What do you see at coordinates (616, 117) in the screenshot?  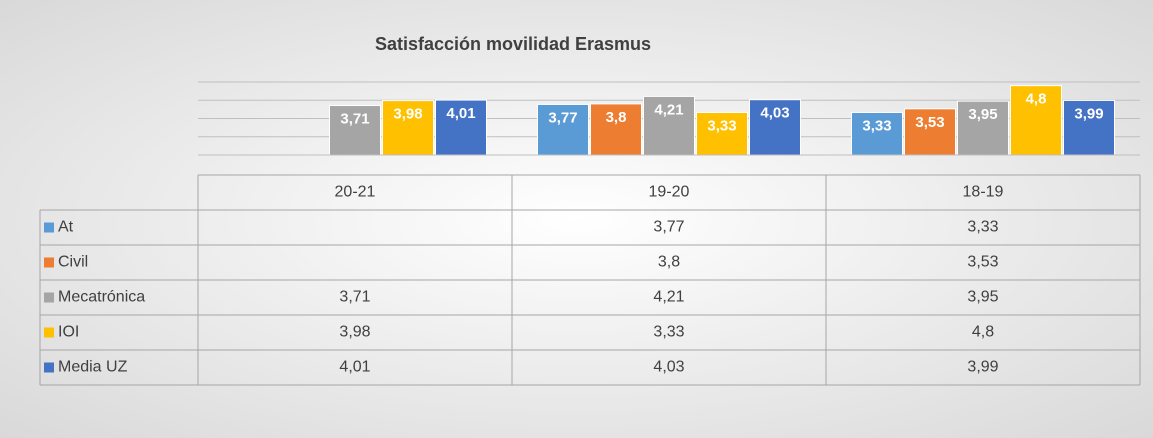 I see `data-label: 3,8` at bounding box center [616, 117].